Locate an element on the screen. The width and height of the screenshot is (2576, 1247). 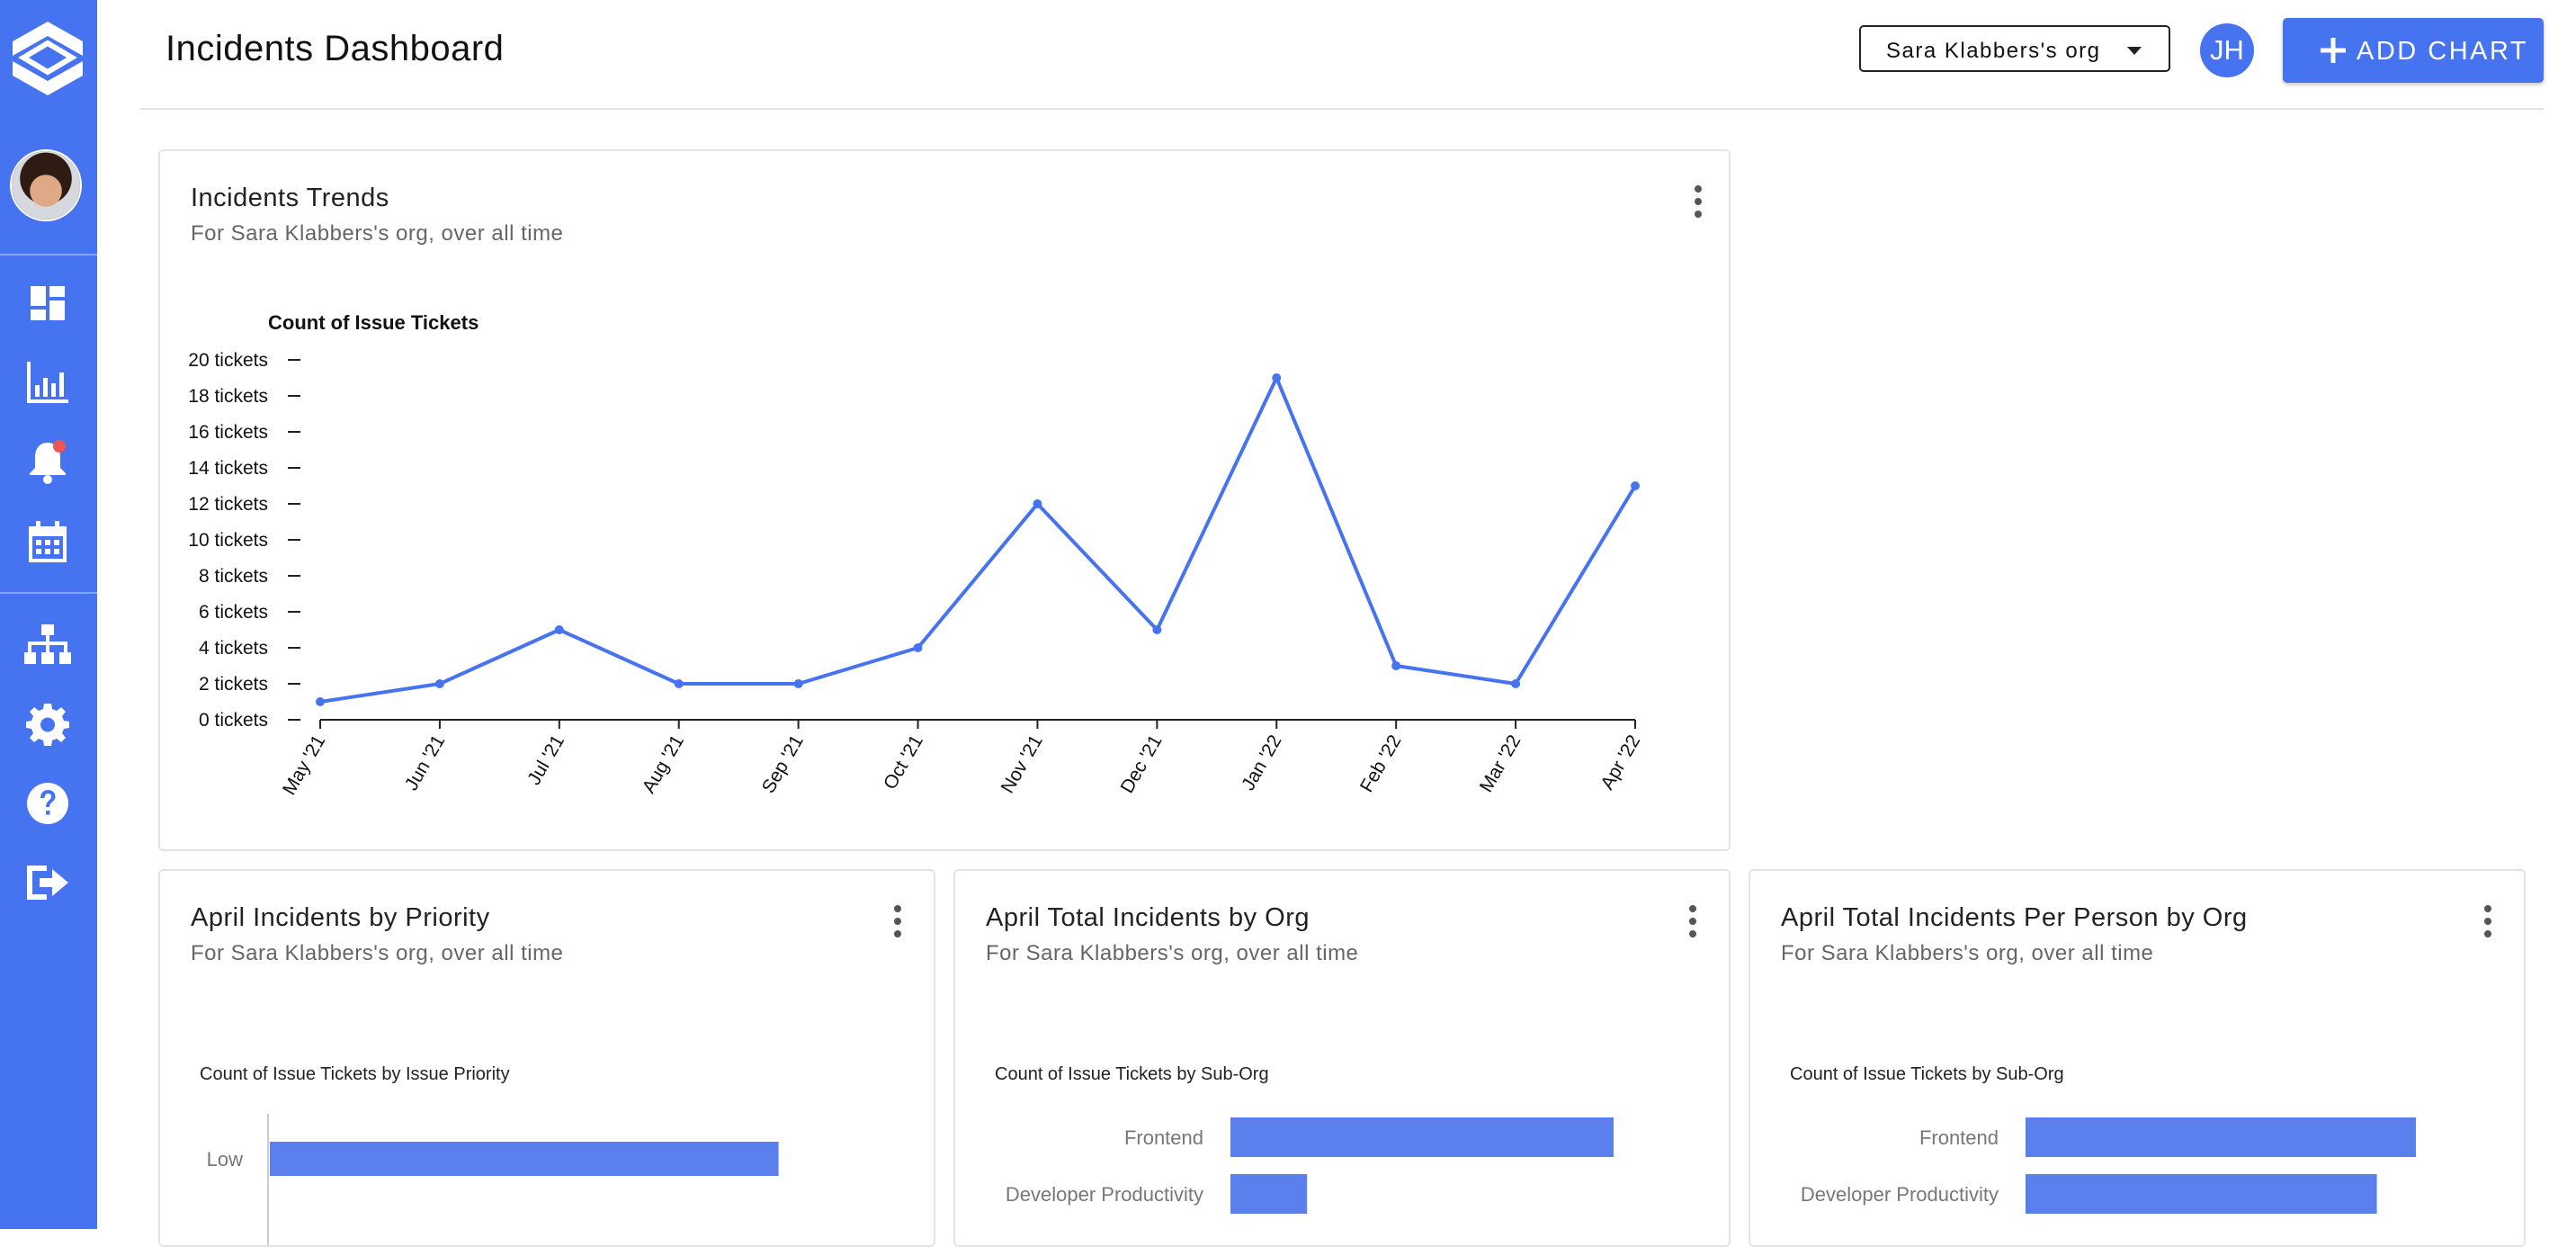
y-tick-label: 20 tickets is located at coordinates (228, 360).